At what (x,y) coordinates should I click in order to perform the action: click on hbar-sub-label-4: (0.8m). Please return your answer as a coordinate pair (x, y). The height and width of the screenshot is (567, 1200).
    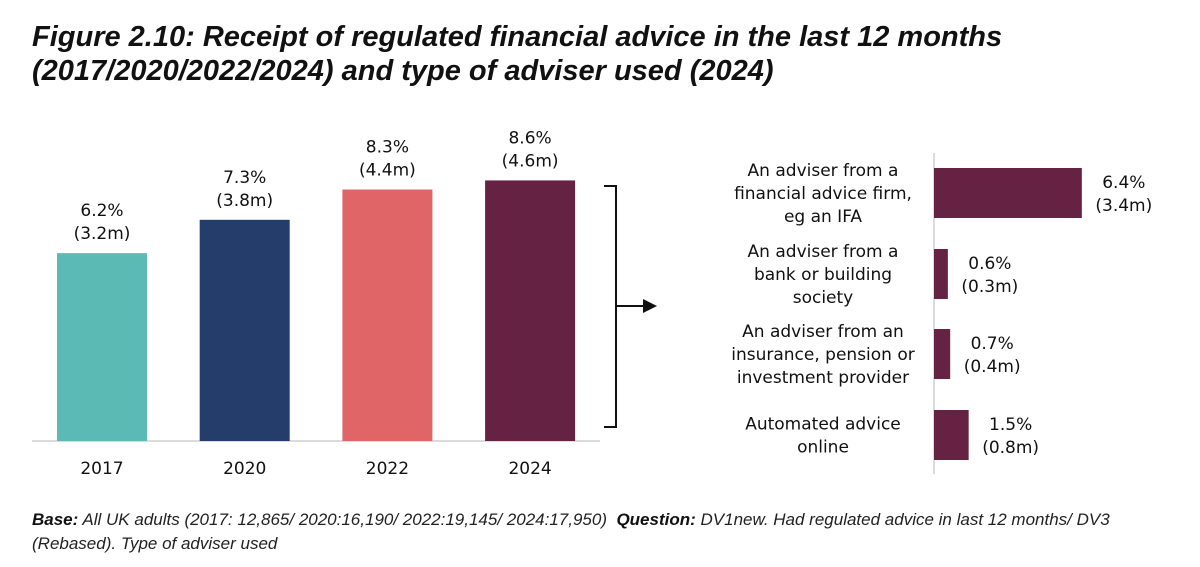
    Looking at the image, I should click on (1010, 448).